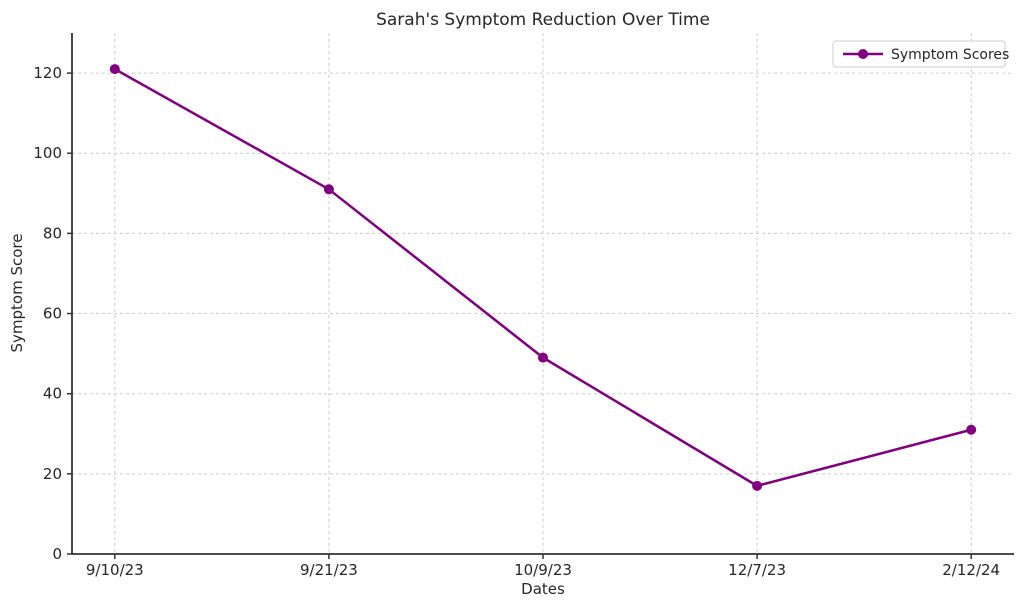 The height and width of the screenshot is (610, 1024). Describe the element at coordinates (47, 153) in the screenshot. I see `y-tick-label: 100` at that location.